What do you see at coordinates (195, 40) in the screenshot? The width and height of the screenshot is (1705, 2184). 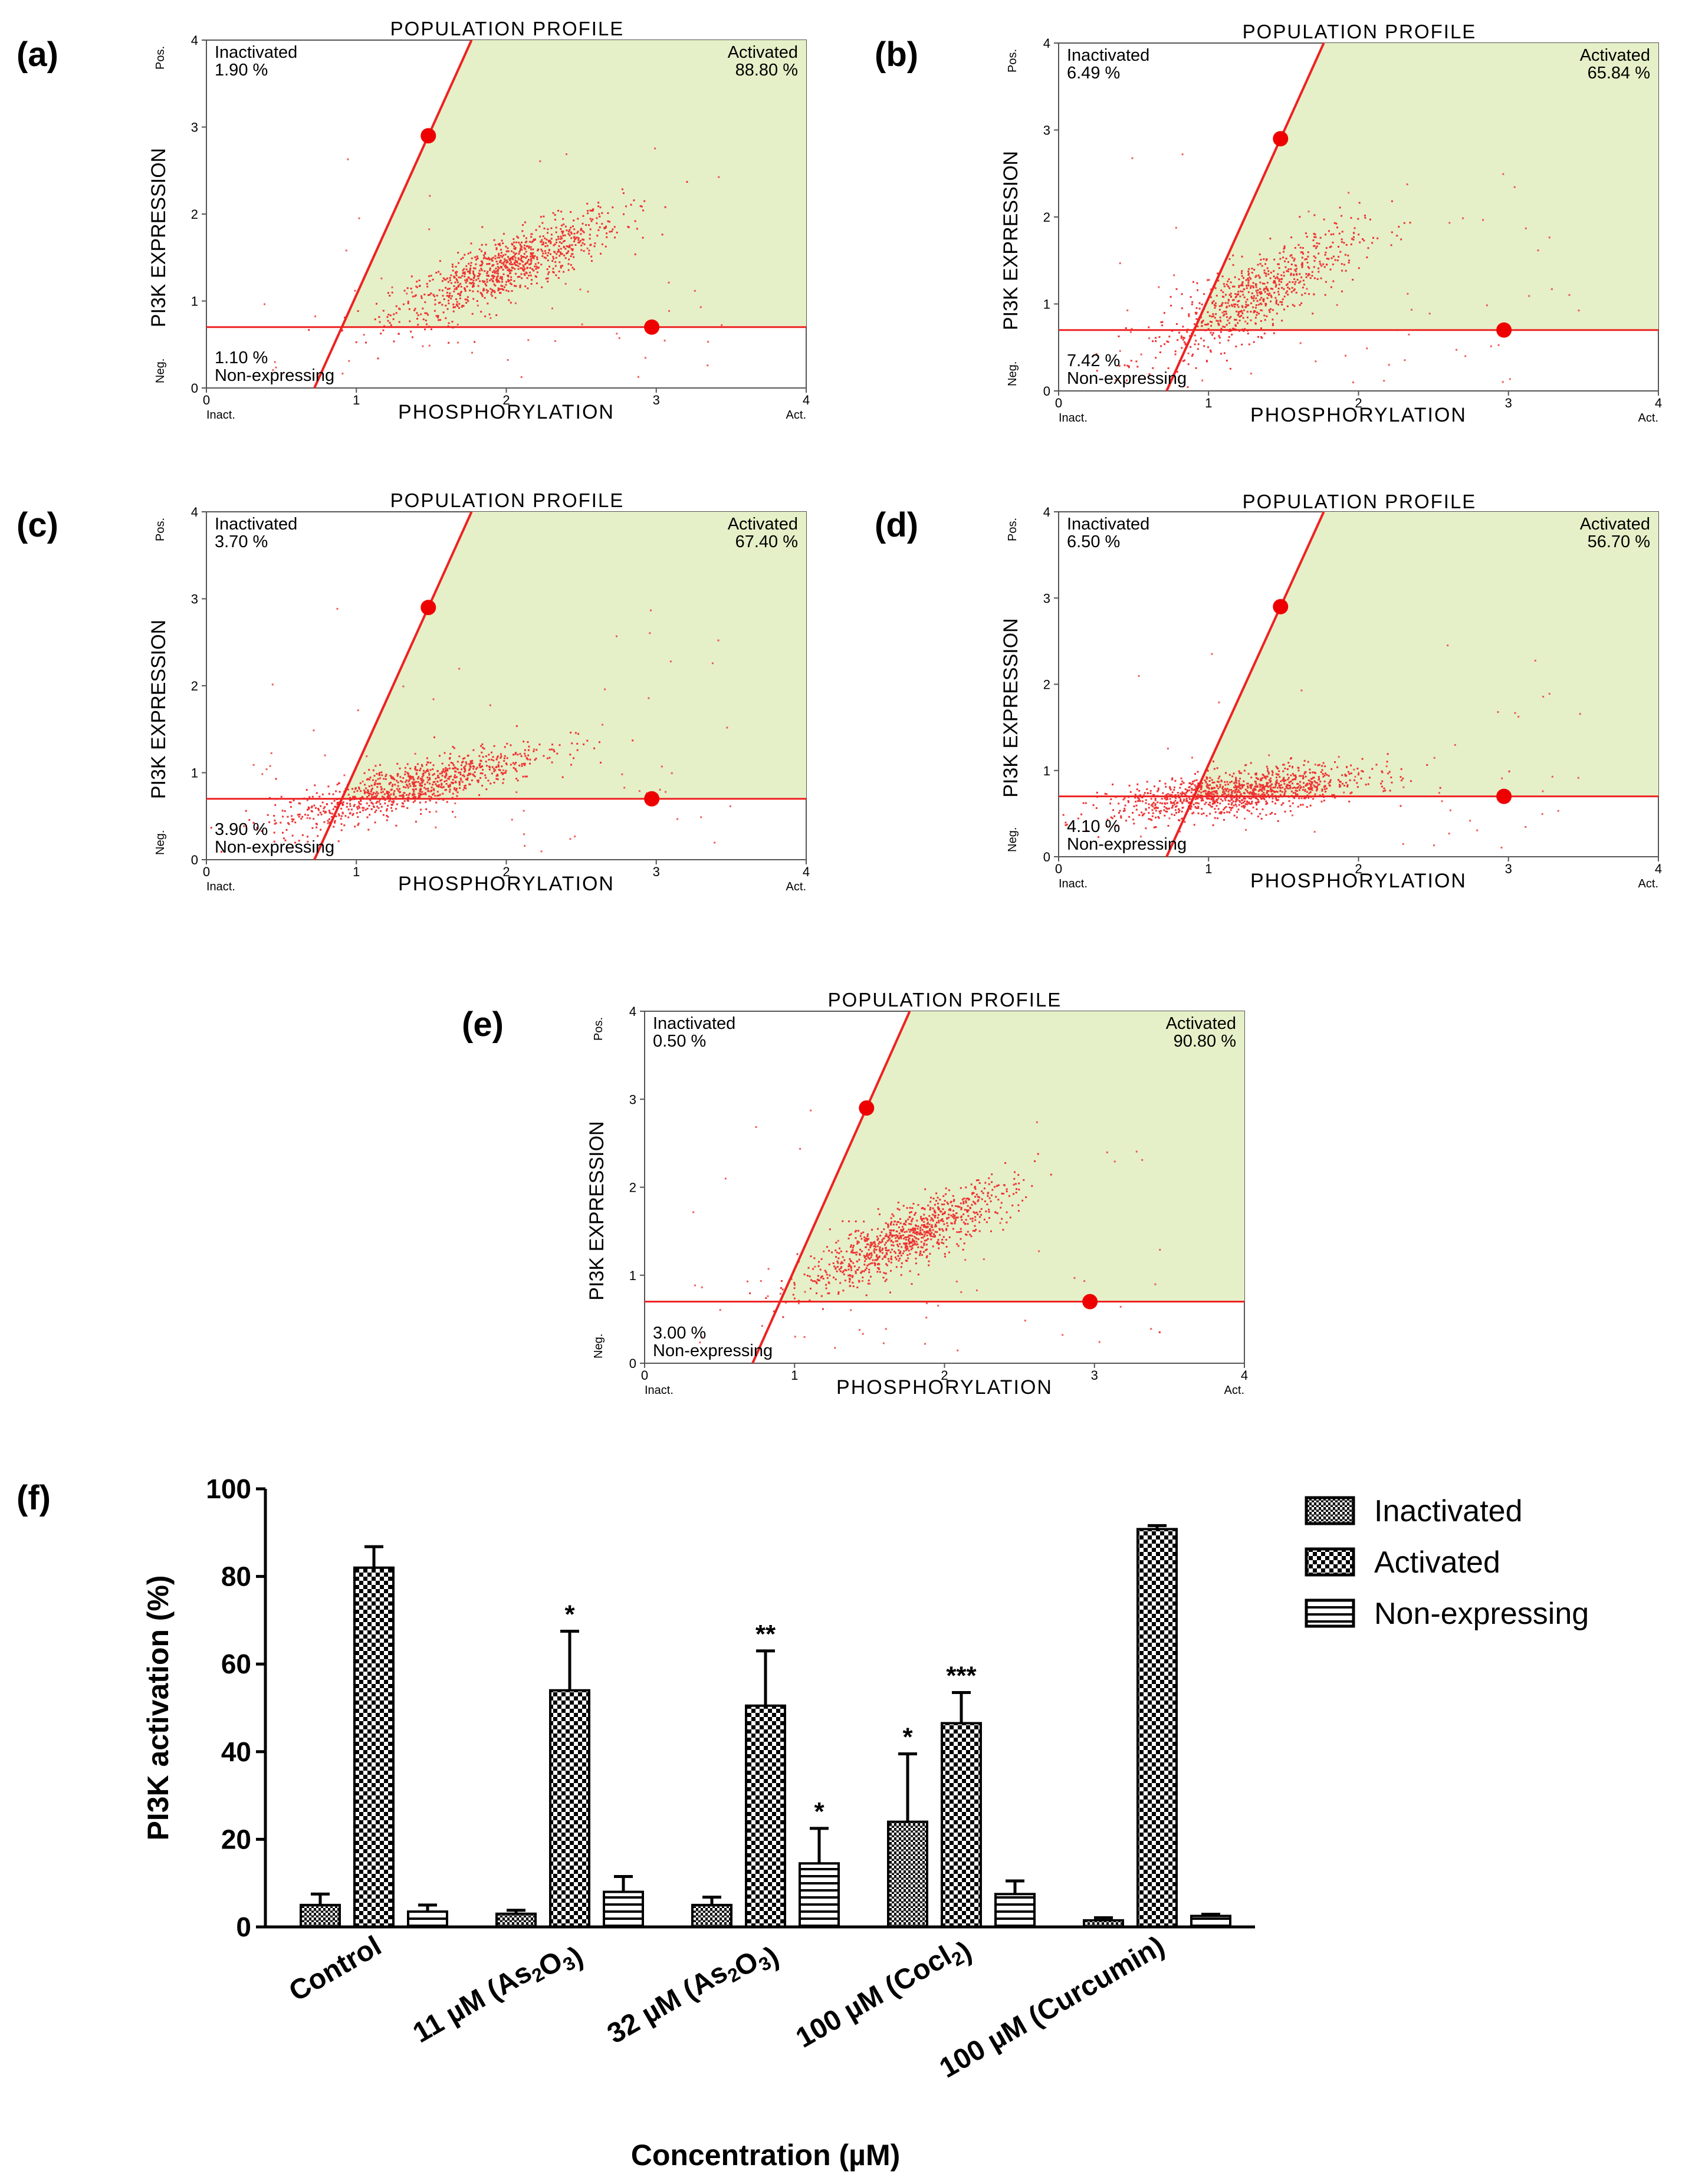 I see `y-tick-label: 4` at bounding box center [195, 40].